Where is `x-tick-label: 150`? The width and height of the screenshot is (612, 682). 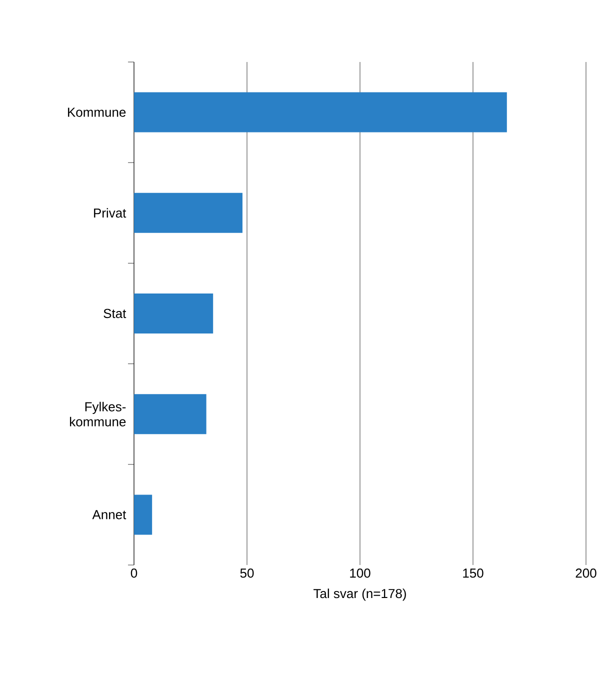 x-tick-label: 150 is located at coordinates (473, 573).